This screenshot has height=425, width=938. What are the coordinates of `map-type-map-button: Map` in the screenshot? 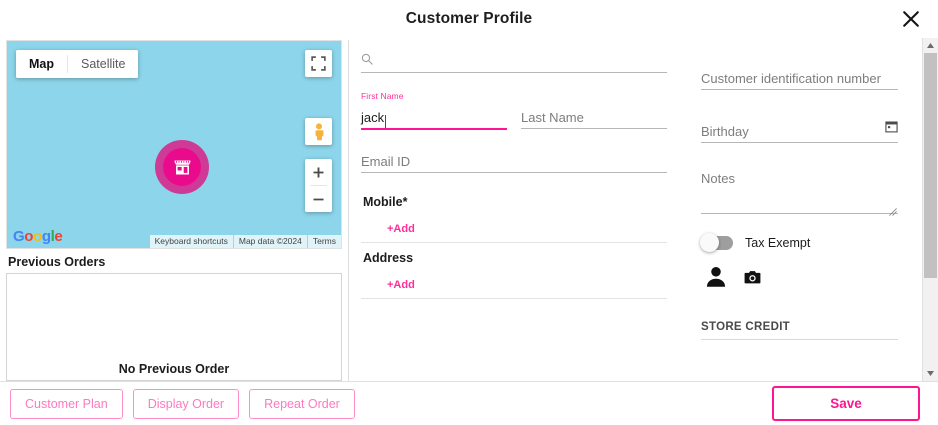 It's located at (41, 64).